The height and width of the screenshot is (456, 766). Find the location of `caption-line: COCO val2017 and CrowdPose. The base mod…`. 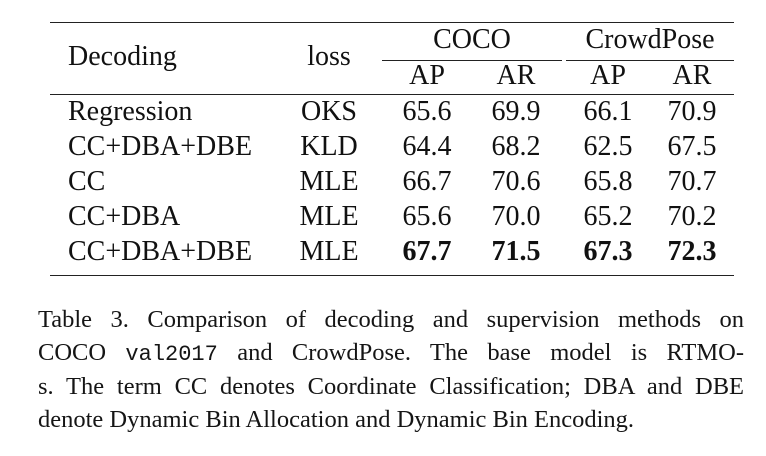

caption-line: COCO val2017 and CrowdPose. The base mod… is located at coordinates (391, 354).